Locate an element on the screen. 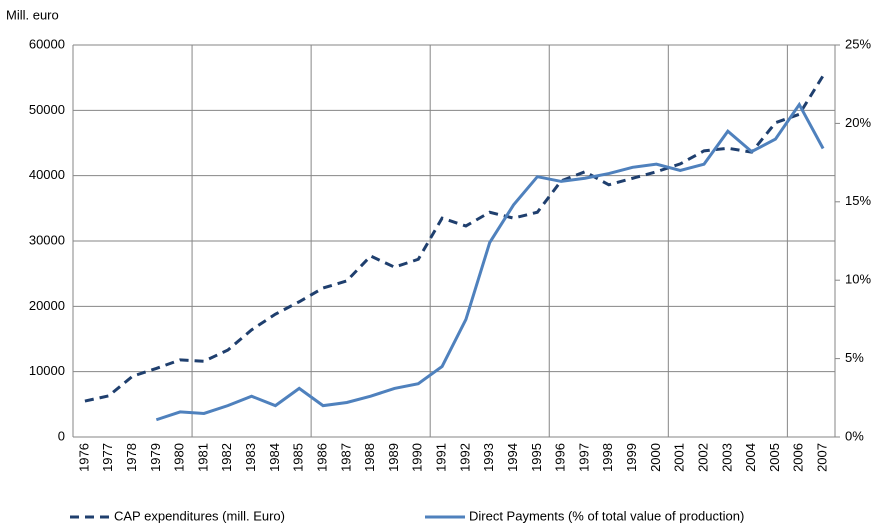  y-tick-label: 60000 is located at coordinates (47, 43).